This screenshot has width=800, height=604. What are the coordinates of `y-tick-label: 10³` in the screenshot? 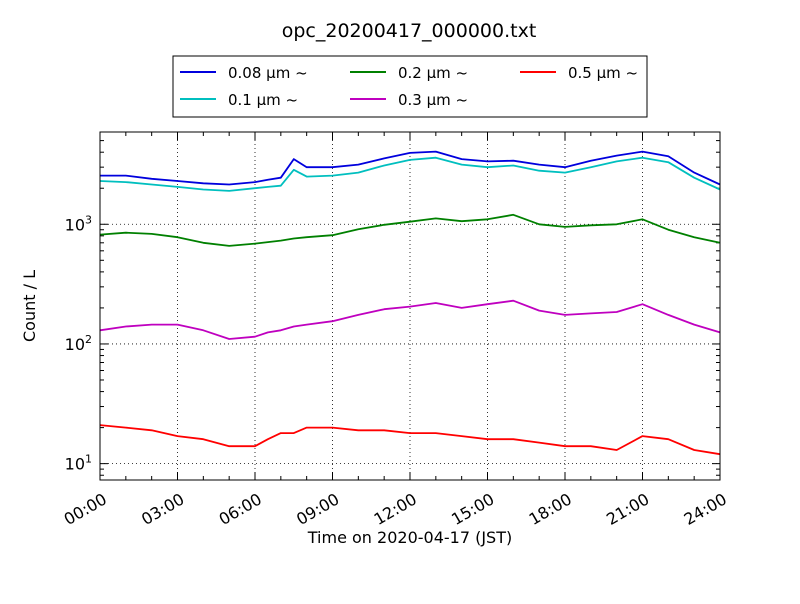 It's located at (78, 223).